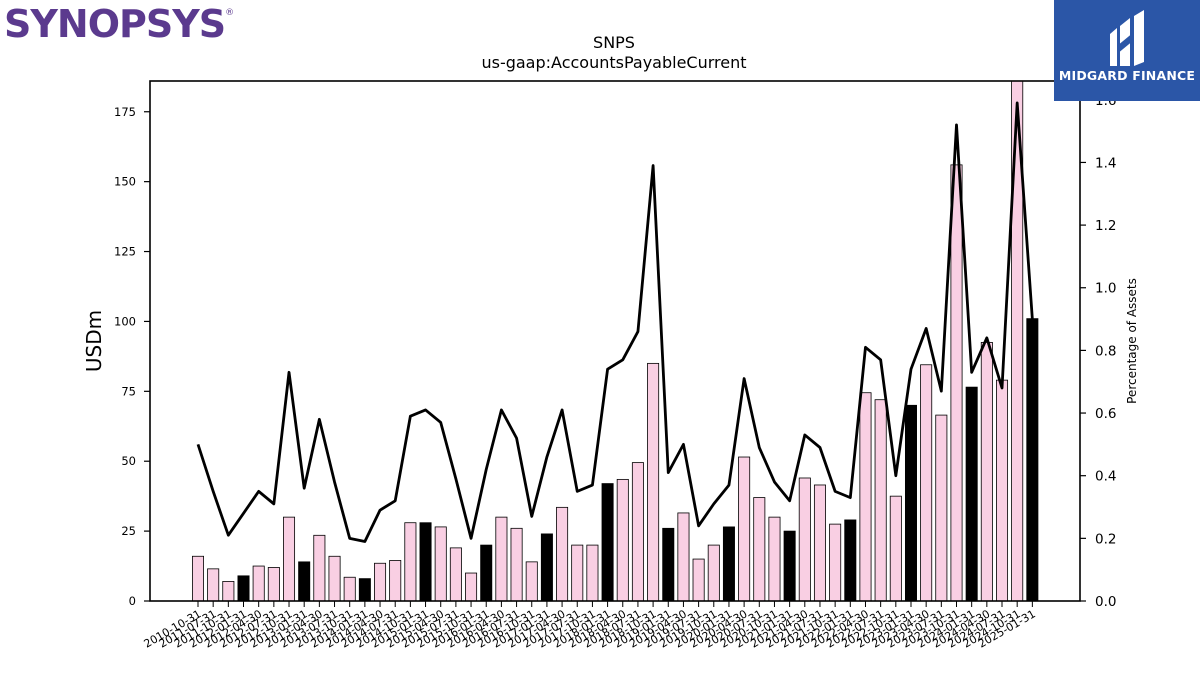 The image size is (1200, 675). Describe the element at coordinates (128, 531) in the screenshot. I see `y-tick-label: 25` at that location.